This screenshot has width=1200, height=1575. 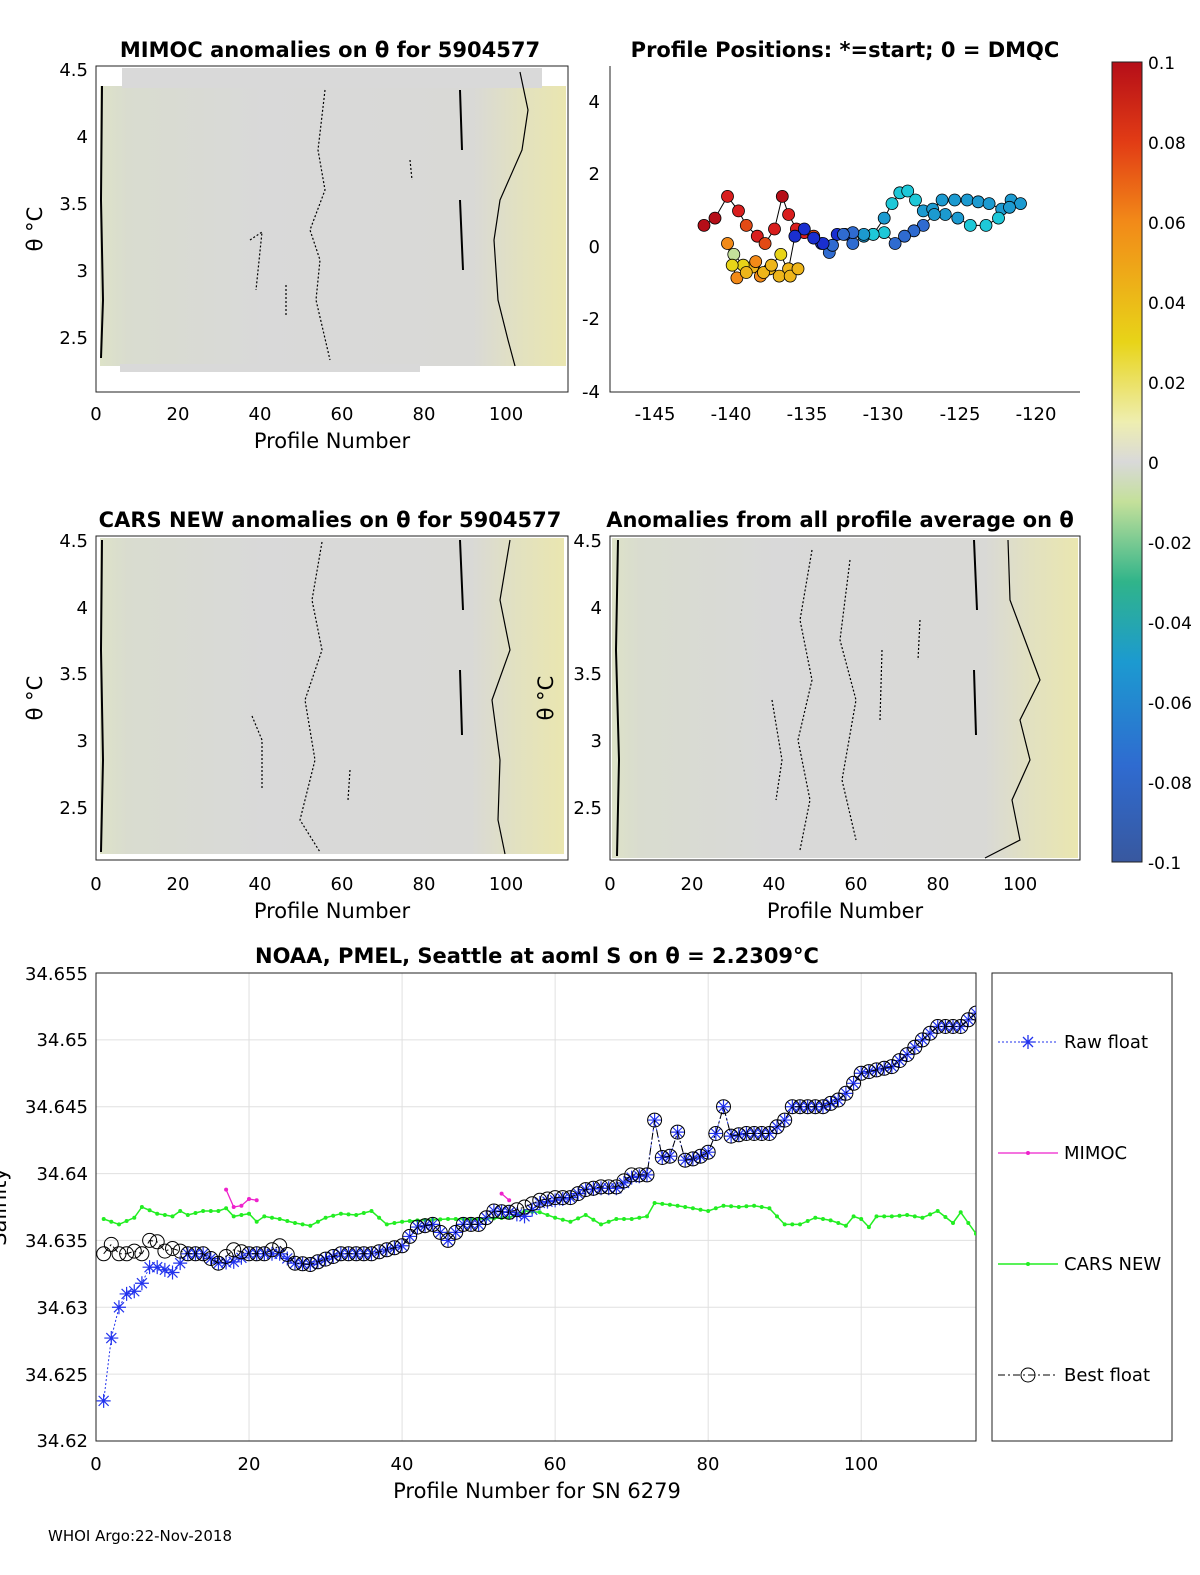 What do you see at coordinates (506, 884) in the screenshot?
I see `cars-xtick: 100` at bounding box center [506, 884].